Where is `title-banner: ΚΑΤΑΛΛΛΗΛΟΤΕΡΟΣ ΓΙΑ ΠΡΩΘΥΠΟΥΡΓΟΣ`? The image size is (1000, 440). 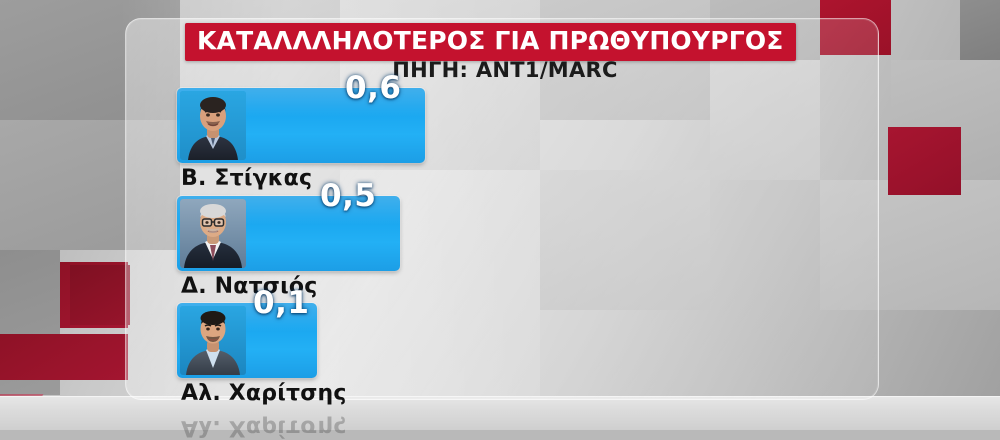 title-banner: ΚΑΤΑΛΛΛΗΛΟΤΕΡΟΣ ΓΙΑ ΠΡΩΘΥΠΟΥΡΓΟΣ is located at coordinates (490, 42).